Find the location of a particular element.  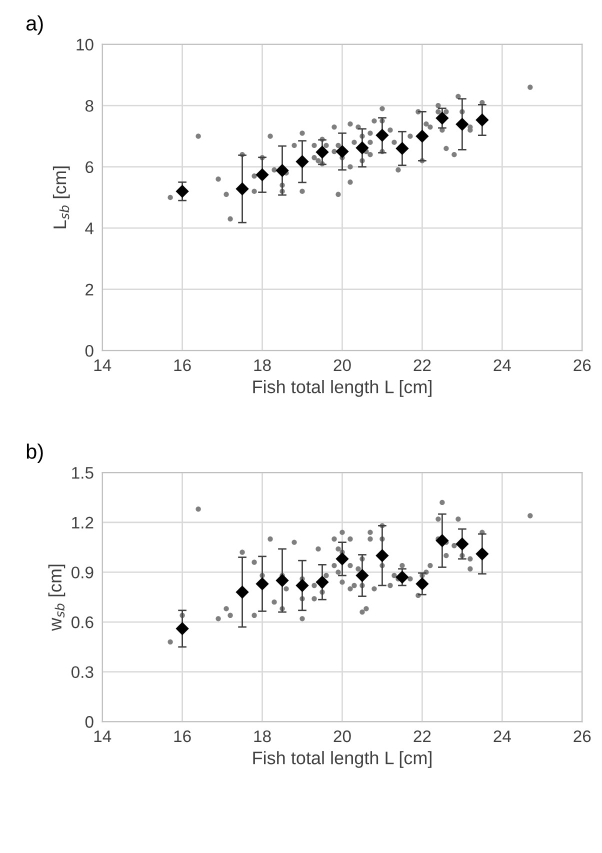

y-tick-label: 6 is located at coordinates (90, 167).